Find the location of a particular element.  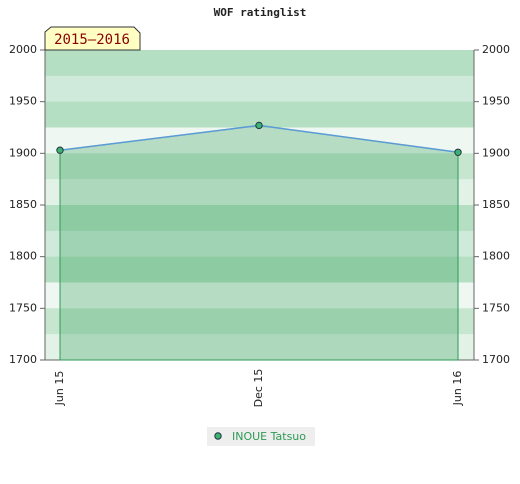

y2-tick-label: 1700 is located at coordinates (496, 359).